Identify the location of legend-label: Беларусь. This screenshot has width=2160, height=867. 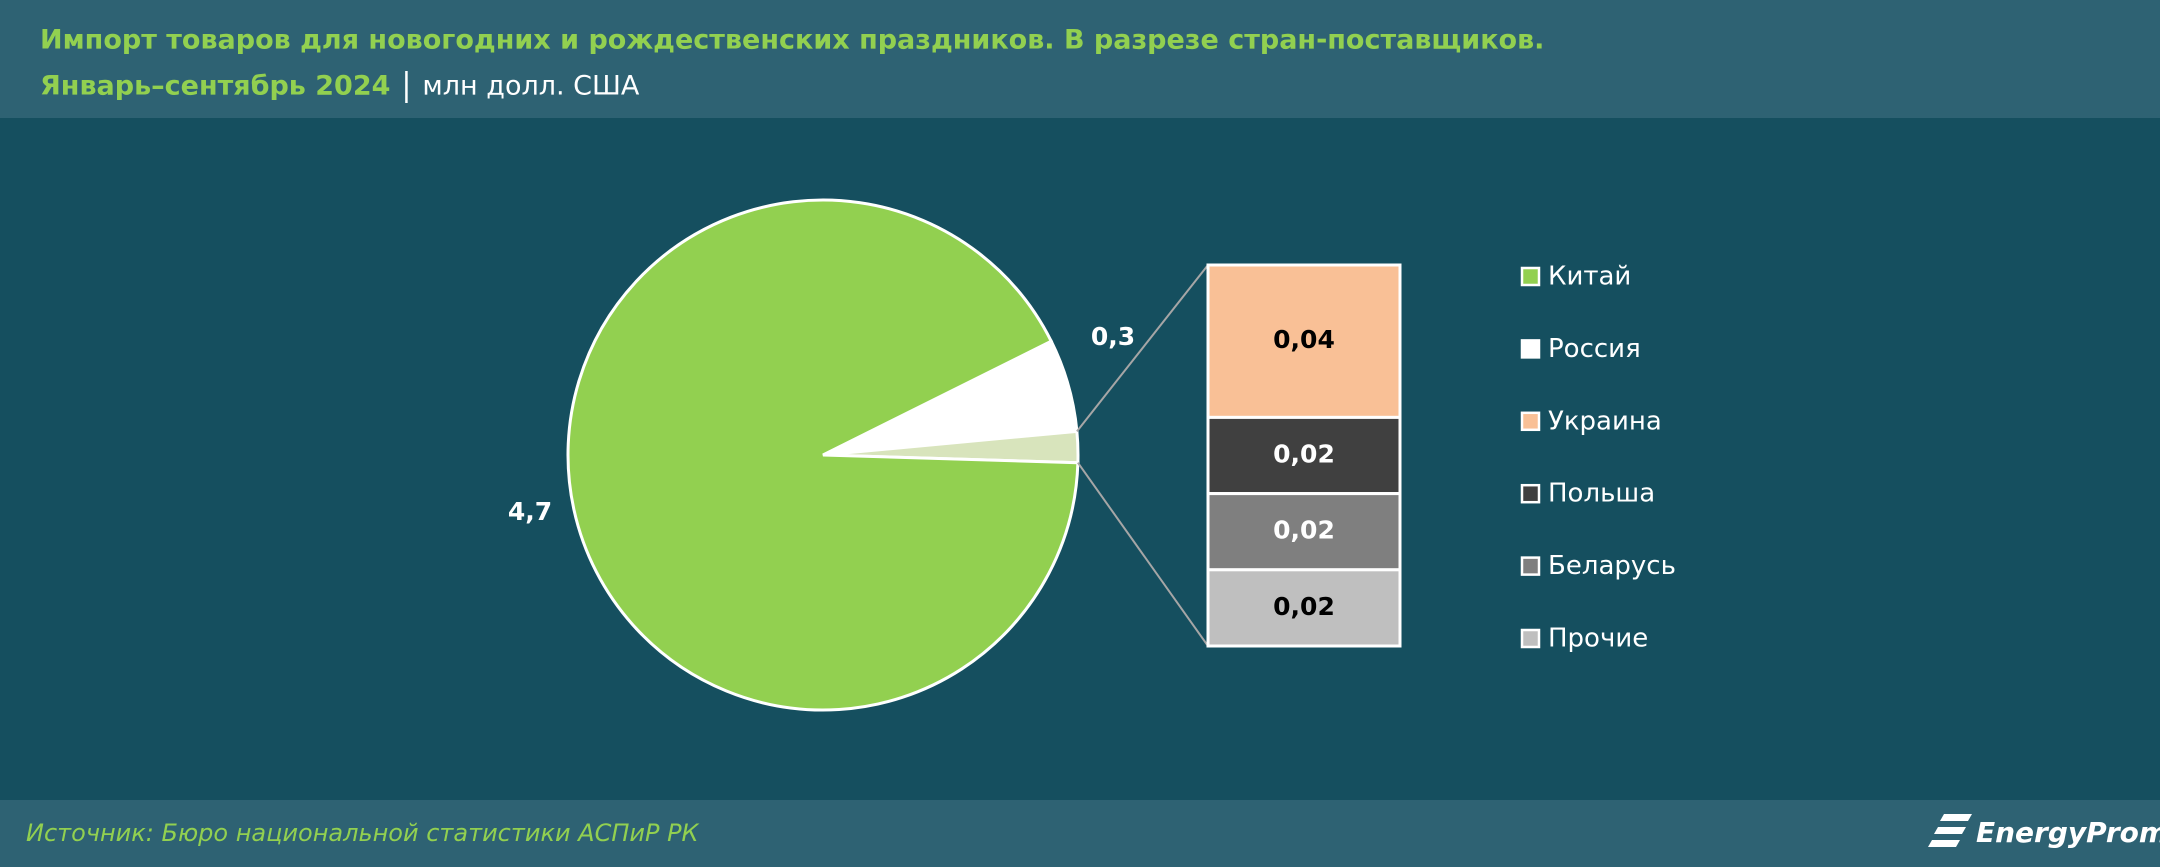
(1612, 566).